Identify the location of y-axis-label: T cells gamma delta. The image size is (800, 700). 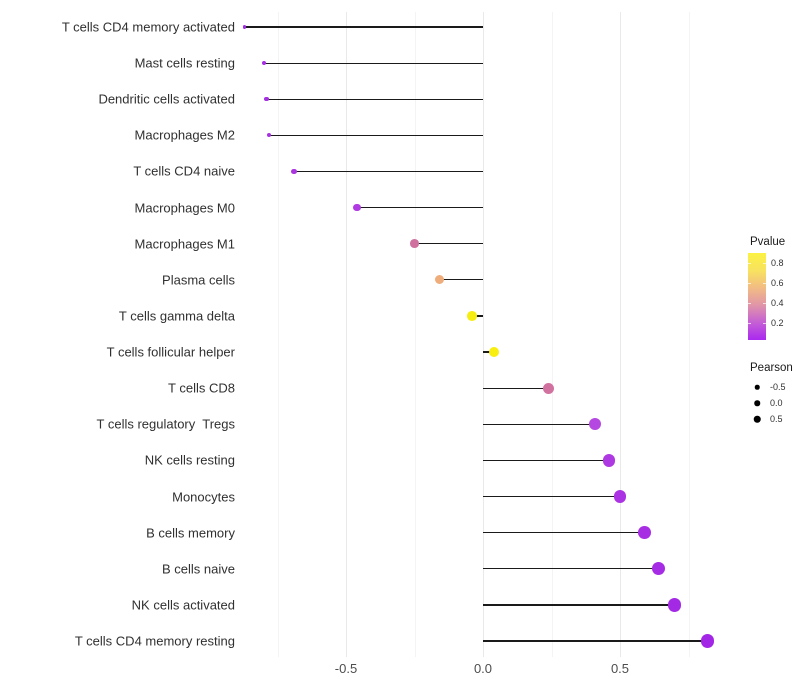
(176, 316).